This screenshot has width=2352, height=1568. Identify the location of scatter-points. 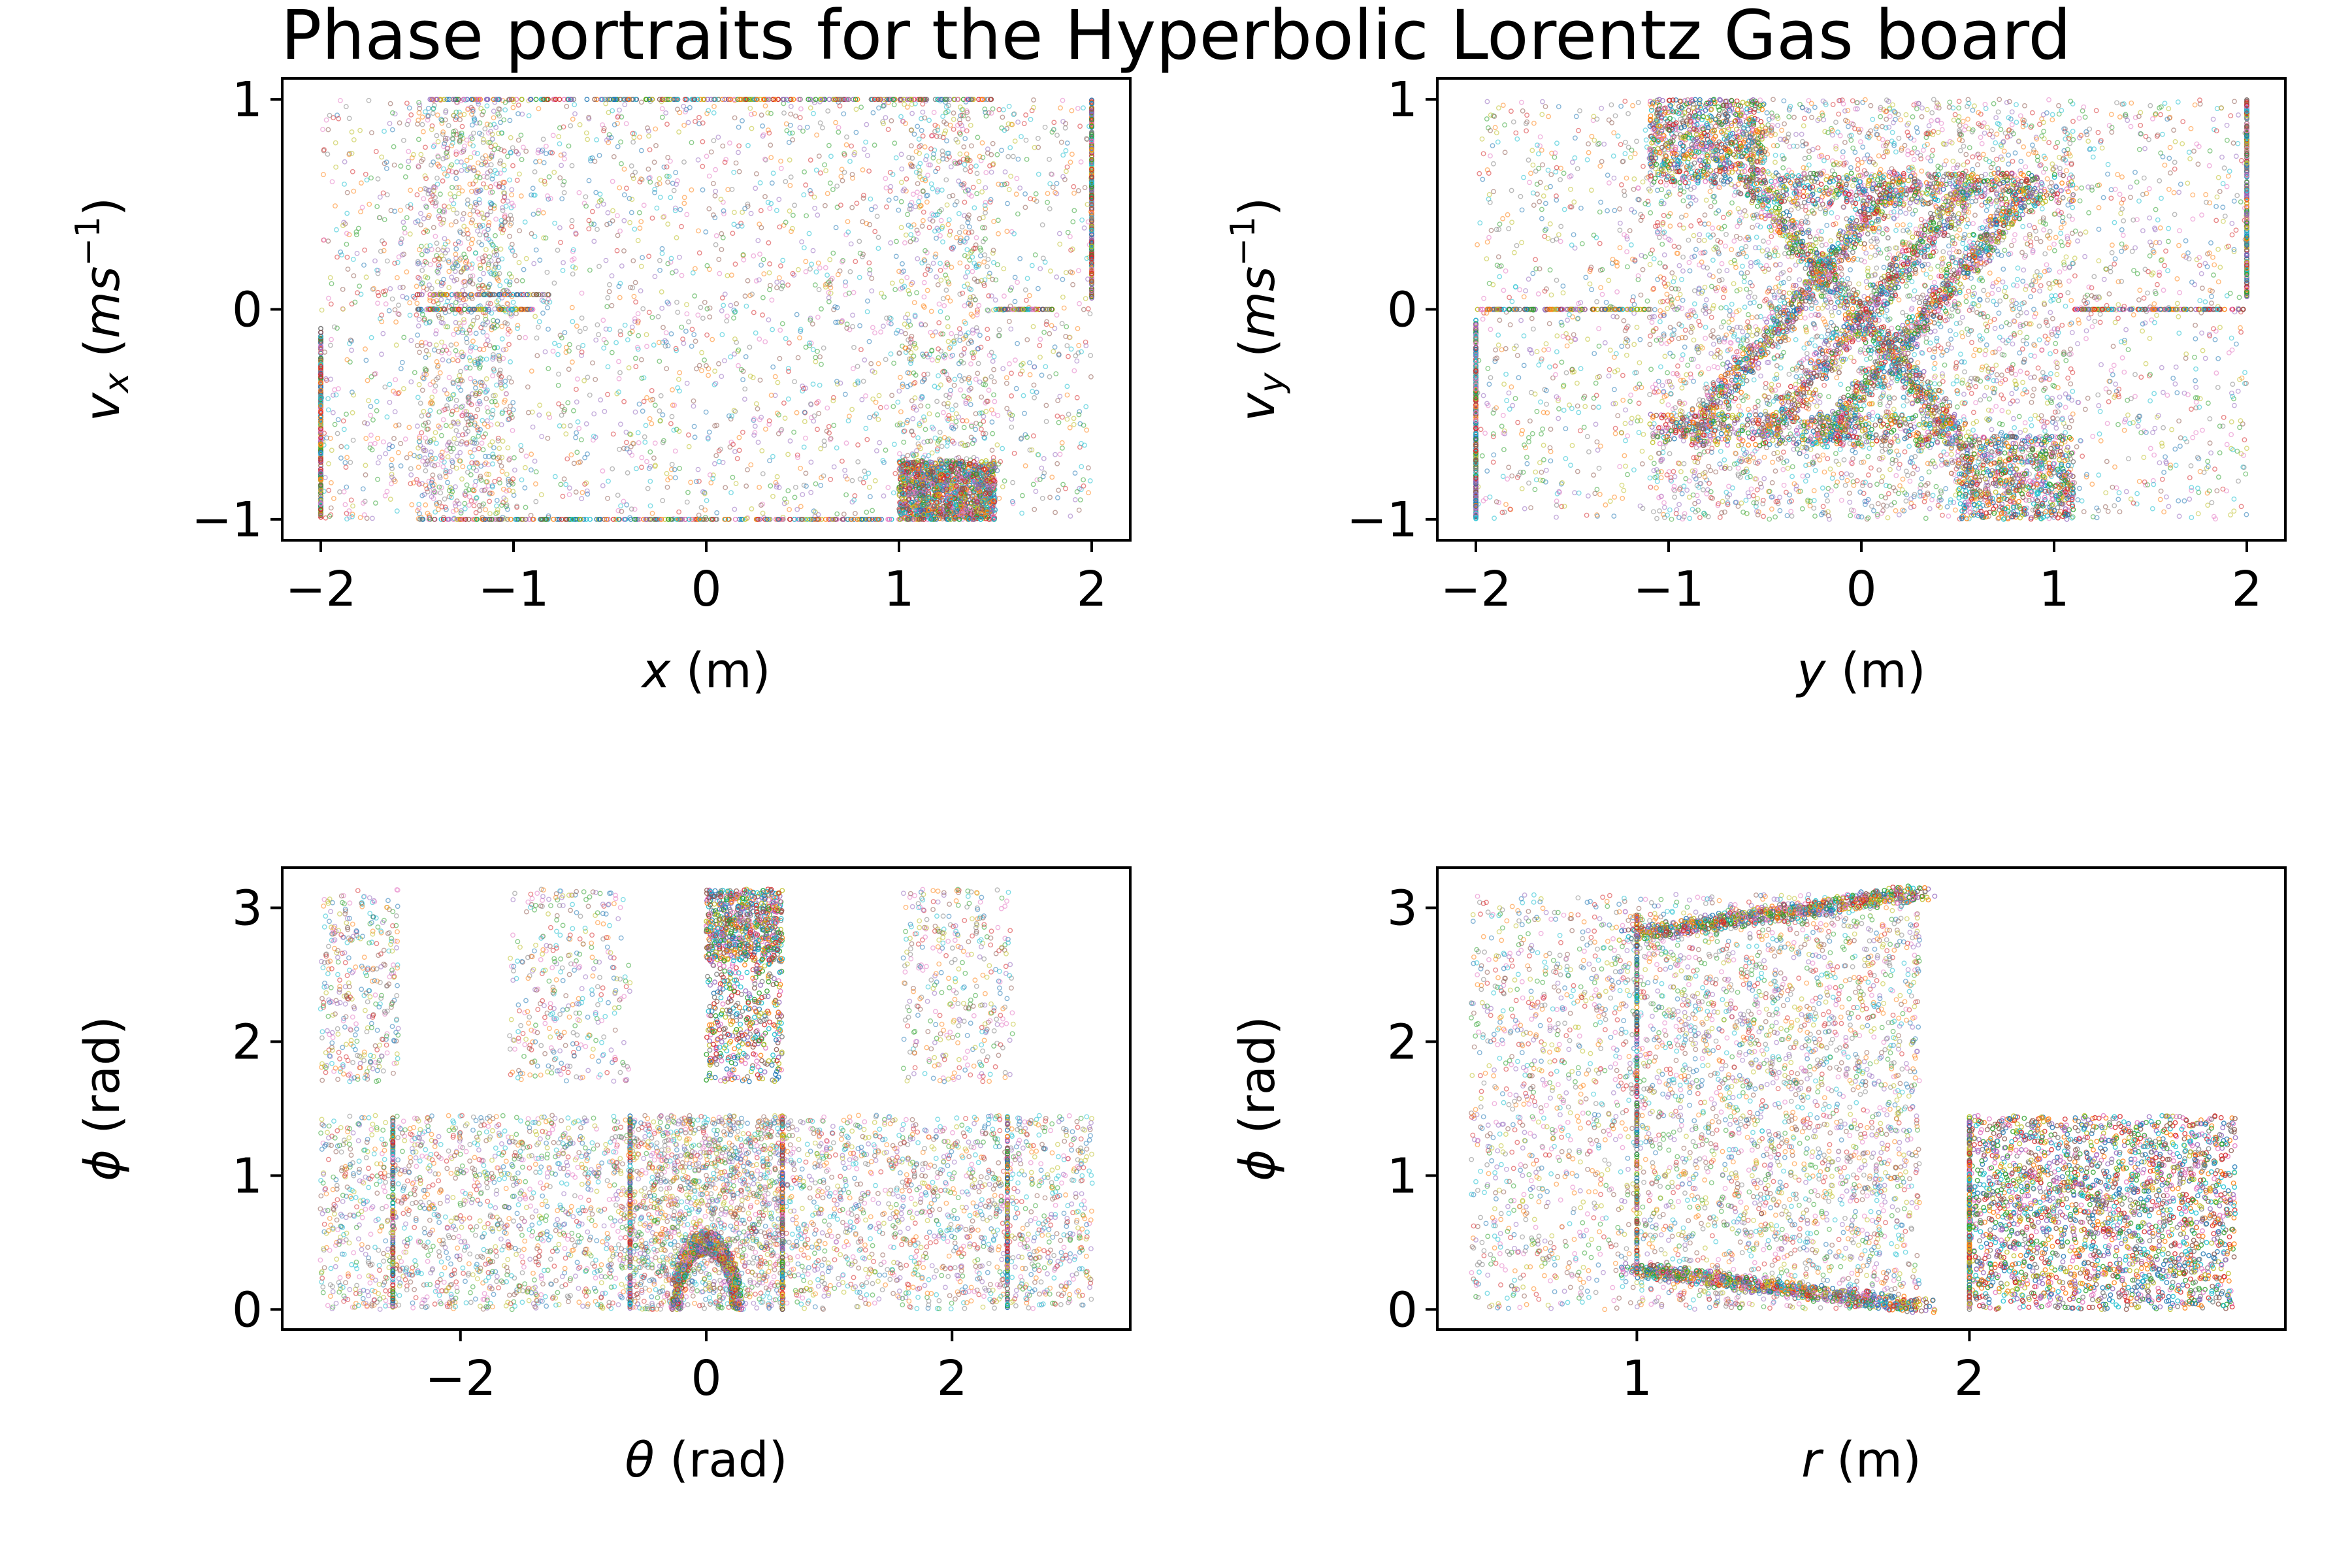
(706, 309).